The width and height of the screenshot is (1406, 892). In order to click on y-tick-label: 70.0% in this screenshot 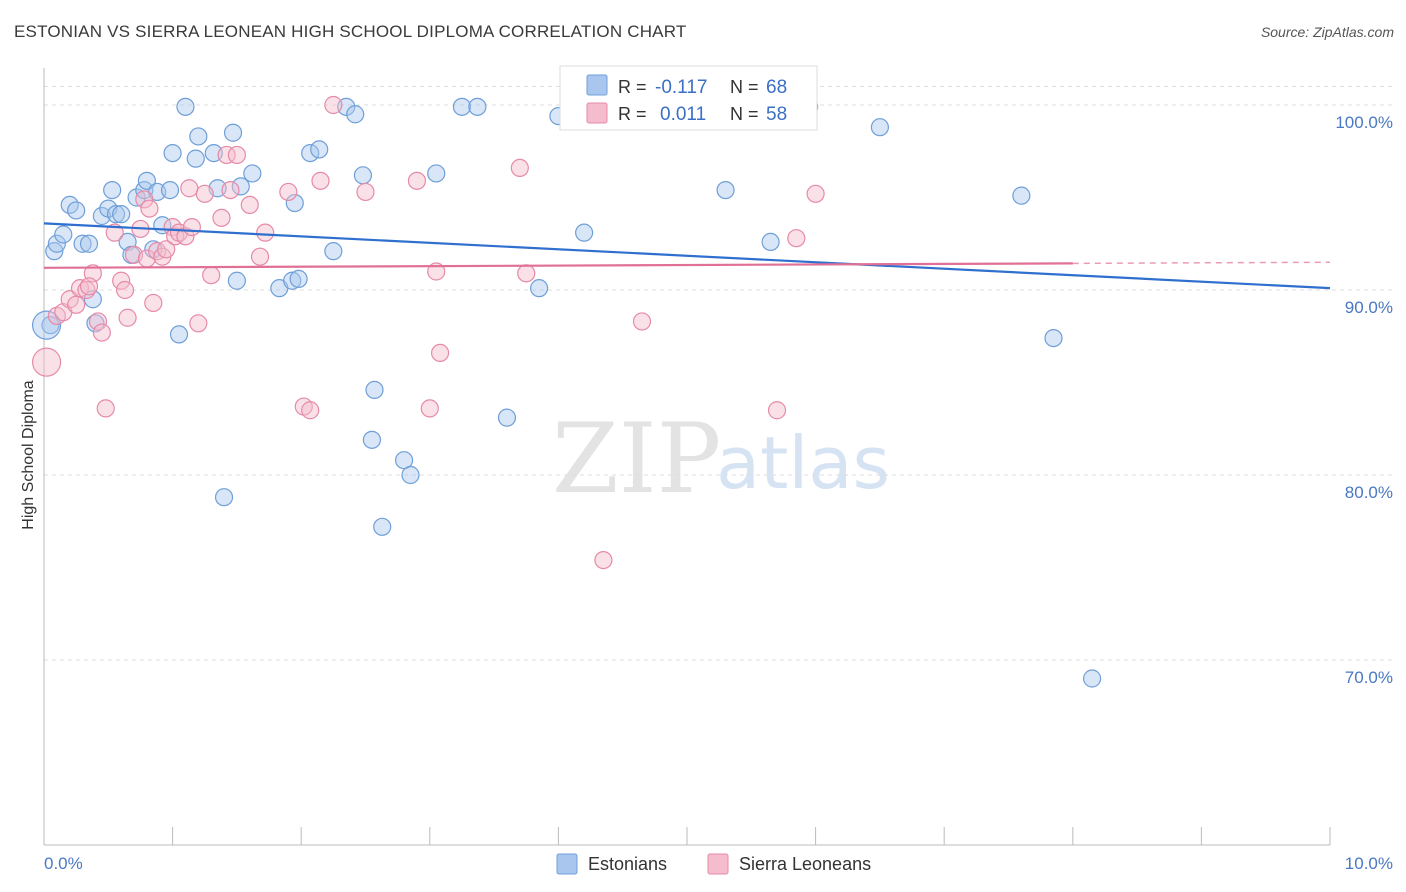, I will do `click(1369, 677)`.